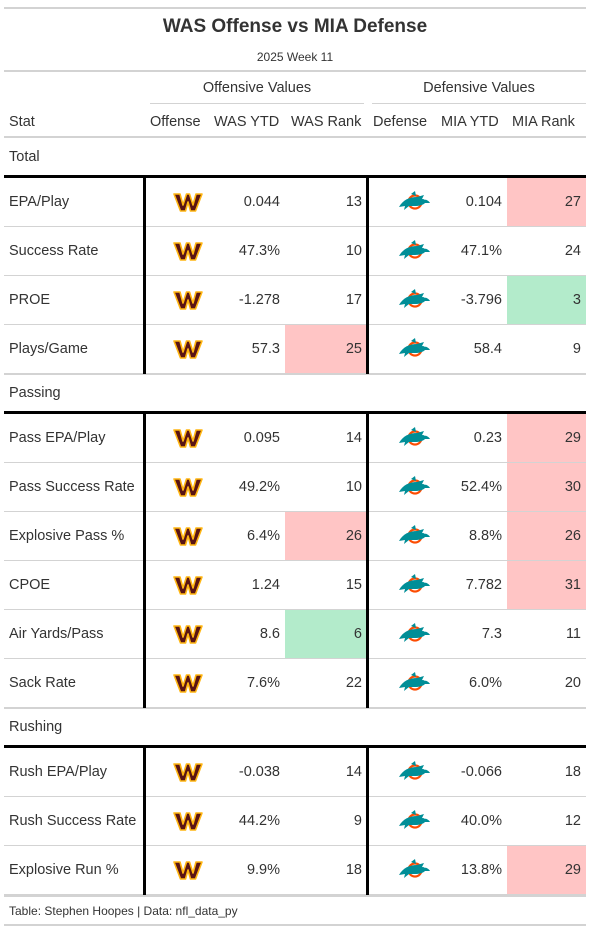 The height and width of the screenshot is (928, 590). I want to click on mia-ytd-value: 8.8%, so click(485, 536).